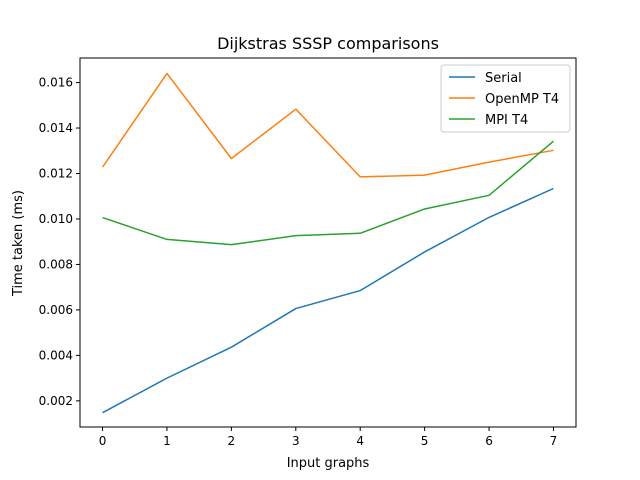 This screenshot has height=480, width=640. What do you see at coordinates (360, 441) in the screenshot?
I see `x-tick-label: 4` at bounding box center [360, 441].